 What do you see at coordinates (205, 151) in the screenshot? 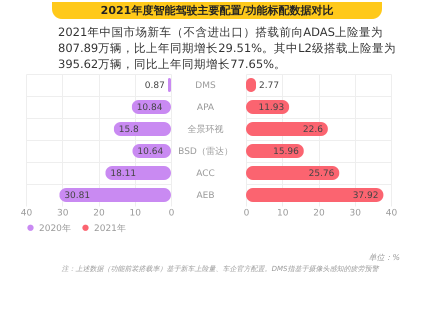
I see `y-tick-label: BSD（雷达）` at bounding box center [205, 151].